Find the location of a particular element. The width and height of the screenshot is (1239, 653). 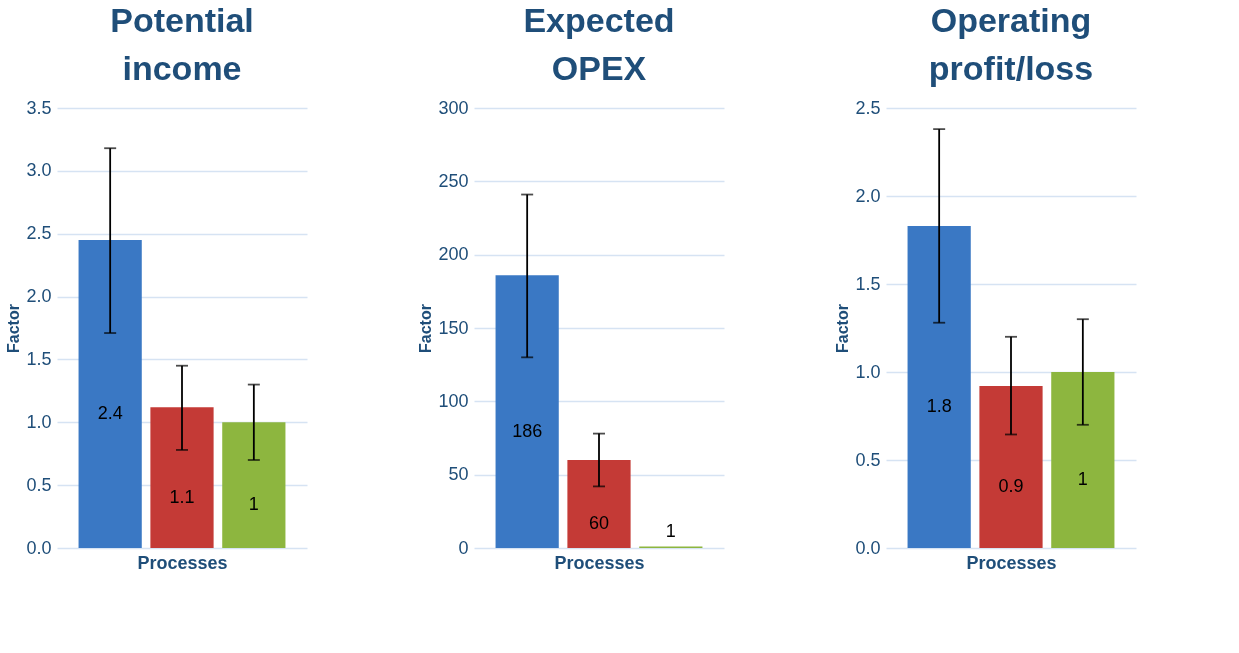

y-tick-label: 200 is located at coordinates (453, 254).